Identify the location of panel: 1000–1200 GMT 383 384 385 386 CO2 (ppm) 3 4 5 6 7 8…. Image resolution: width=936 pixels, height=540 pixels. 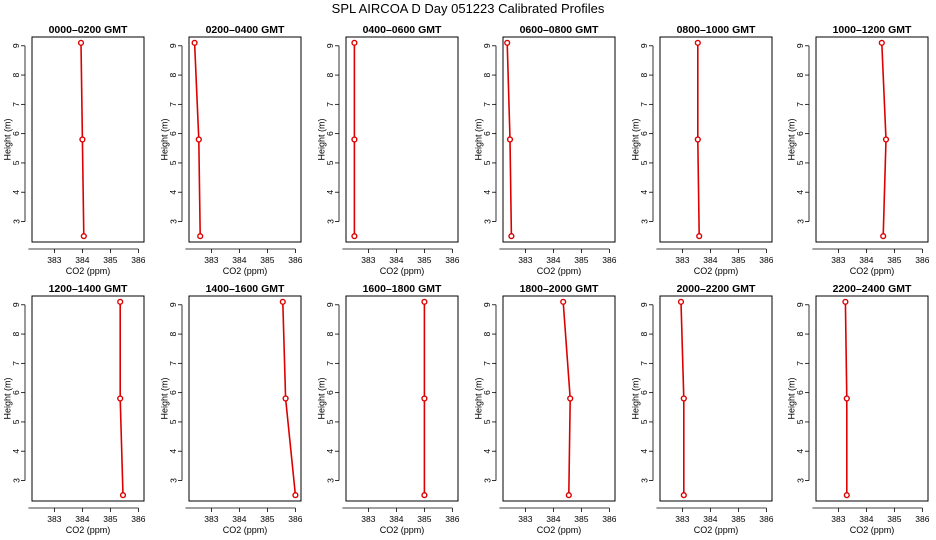
(857, 150).